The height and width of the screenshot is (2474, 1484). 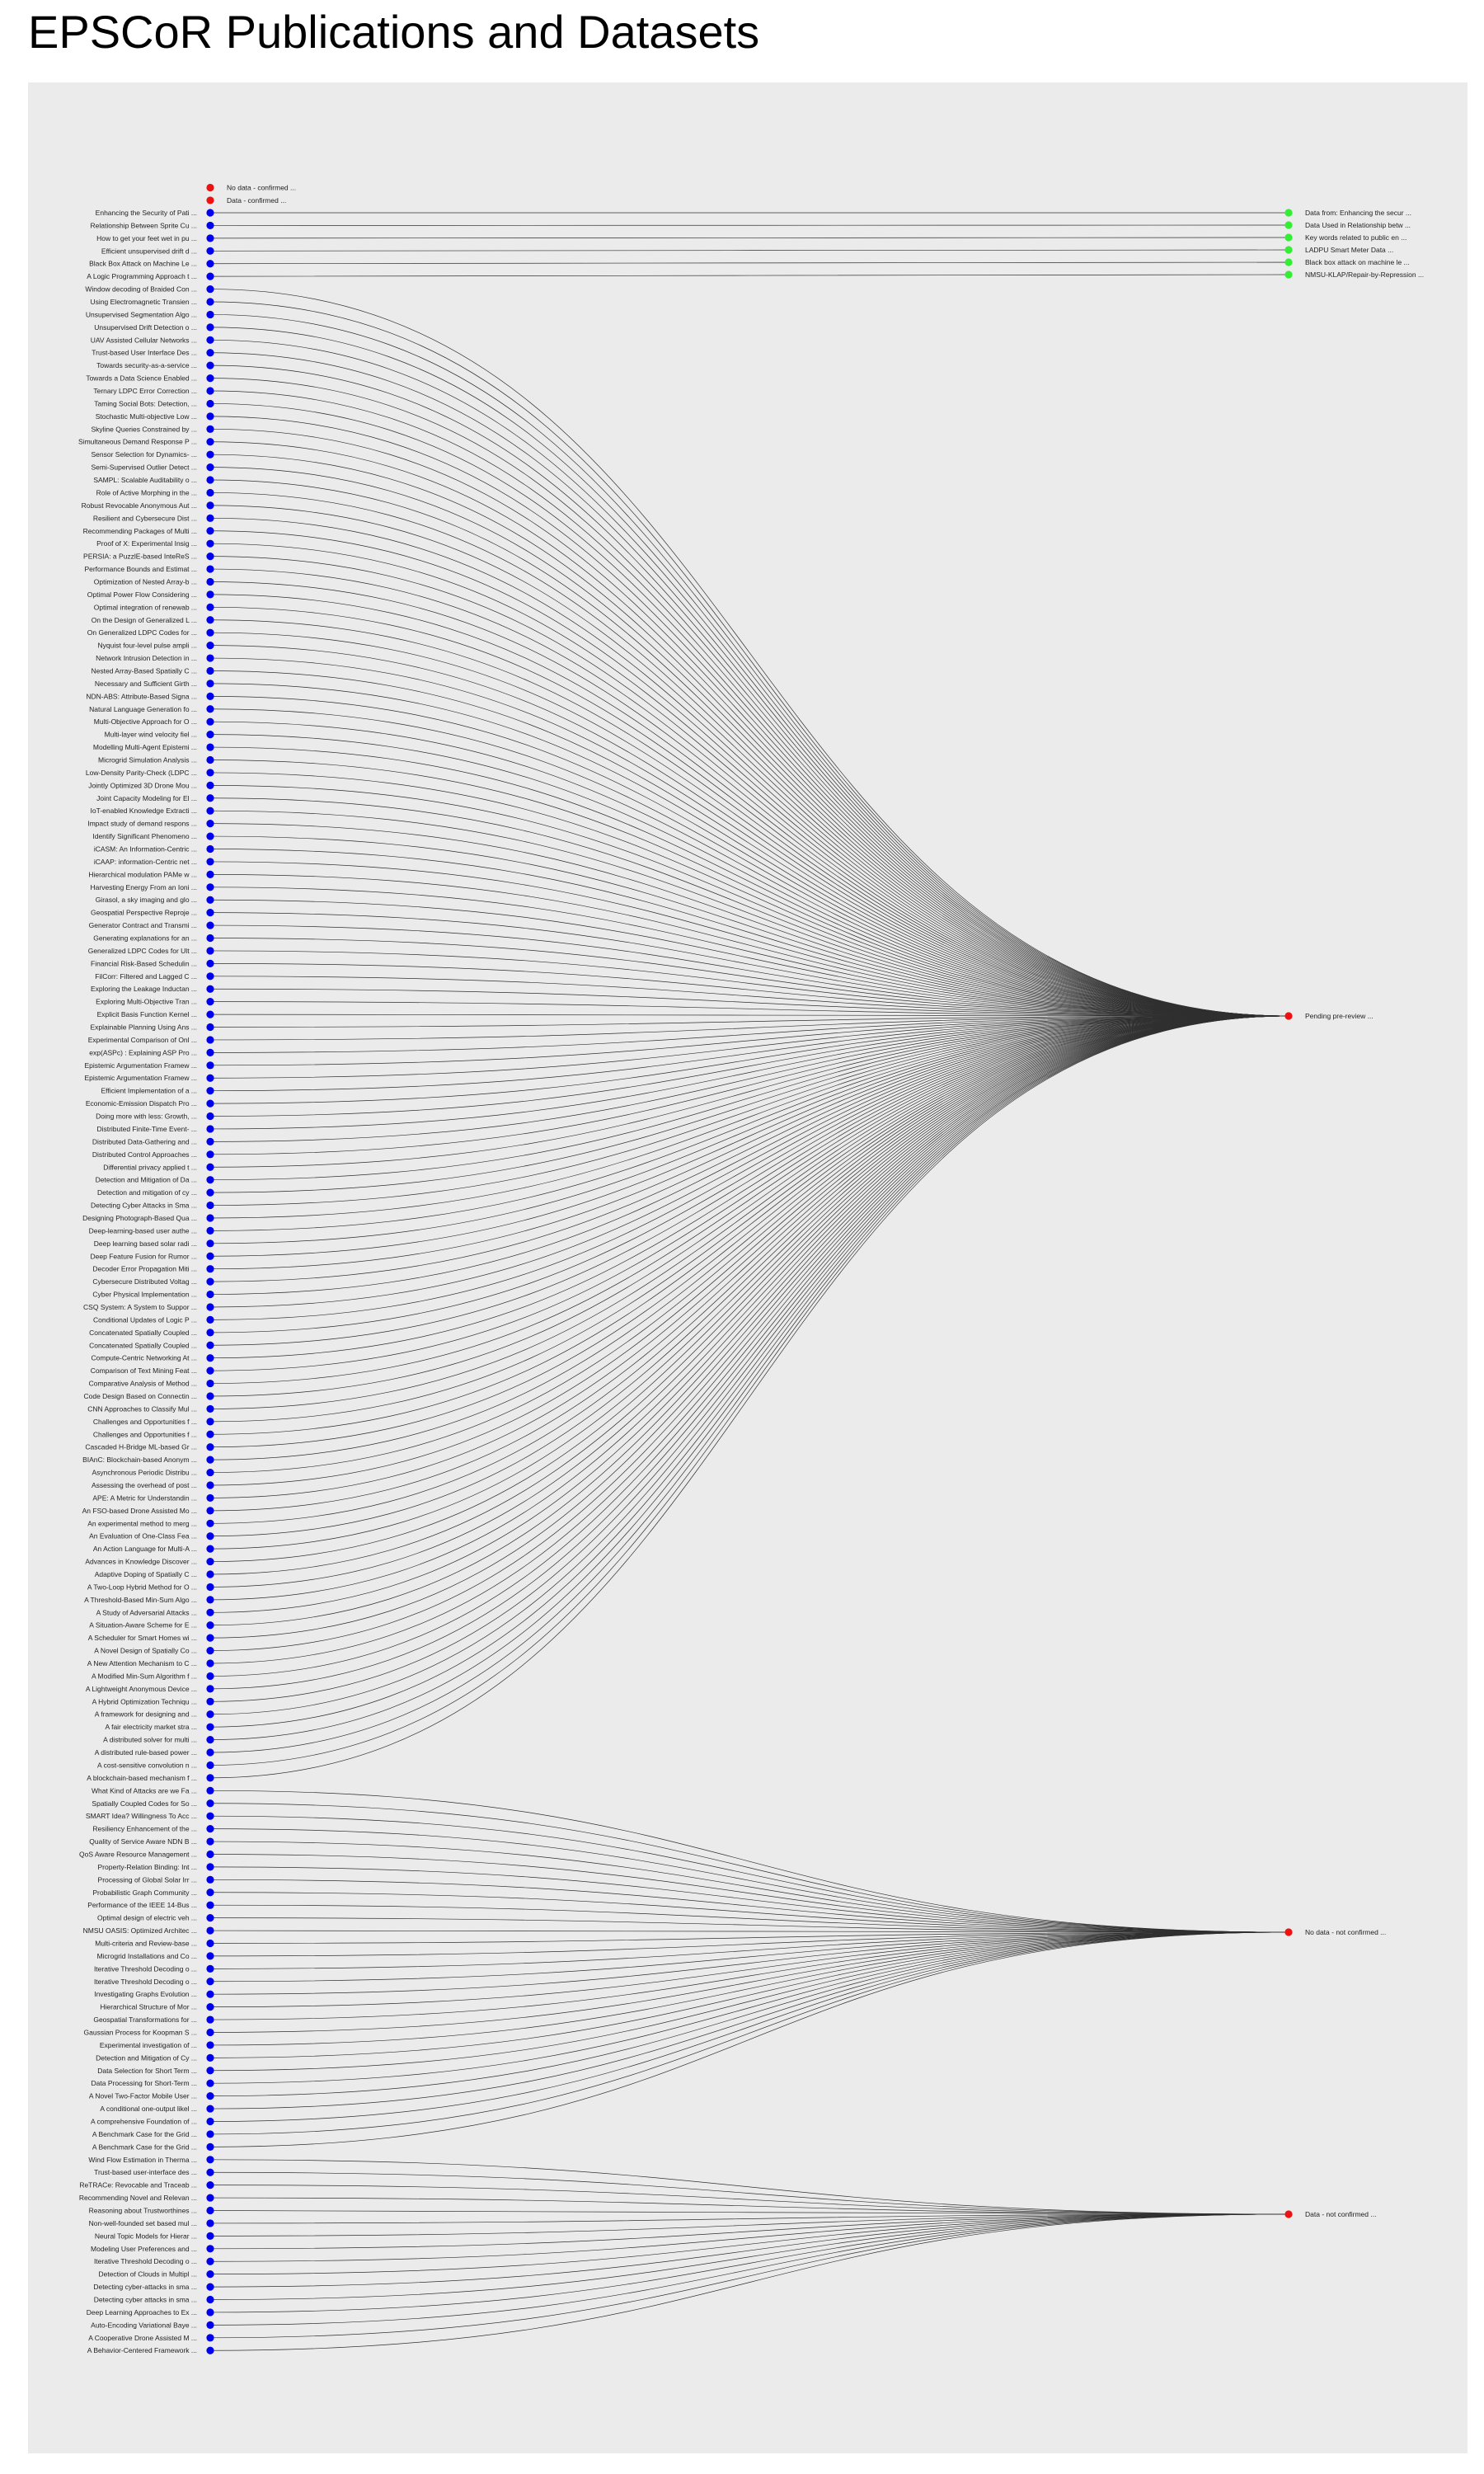 I want to click on category-node-data-confirmed, so click(x=210, y=200).